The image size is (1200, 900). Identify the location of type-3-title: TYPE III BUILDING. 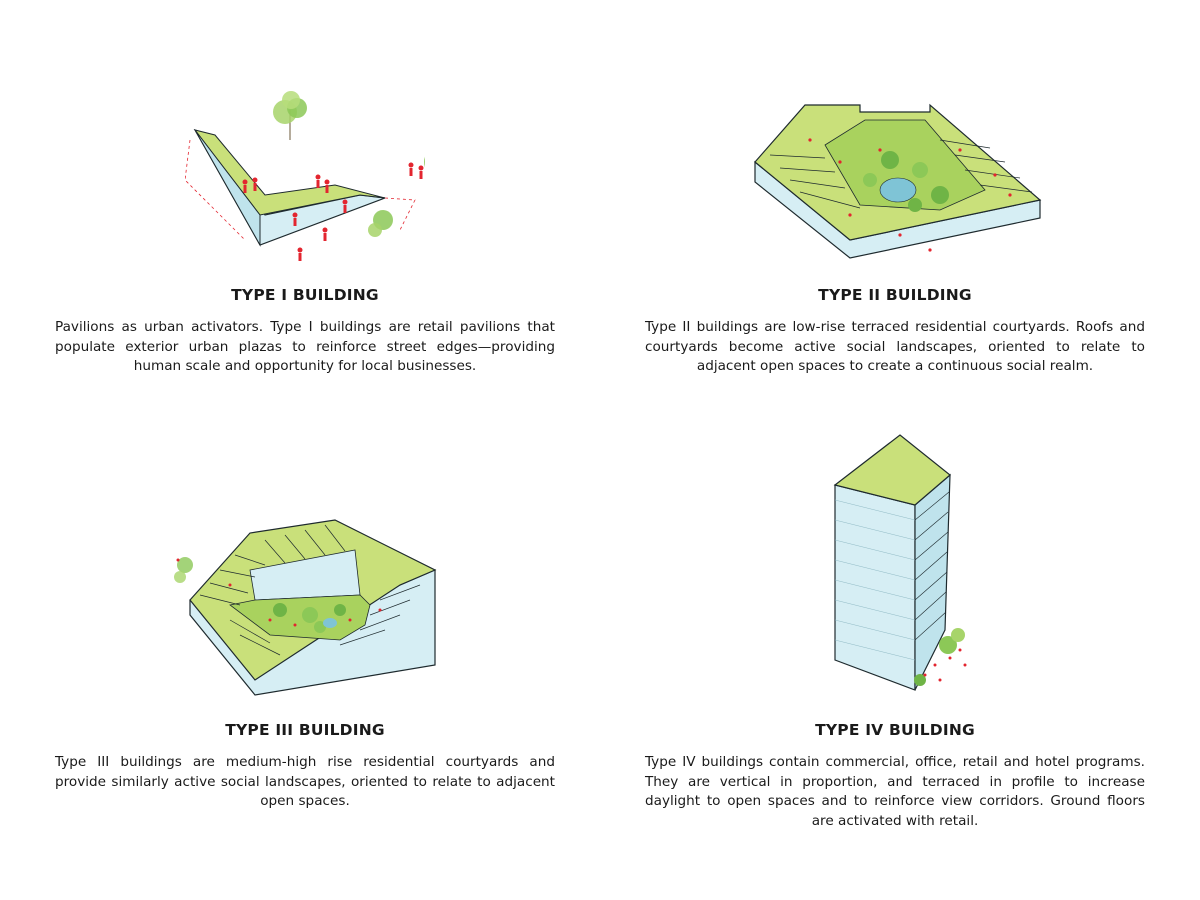
(305, 730).